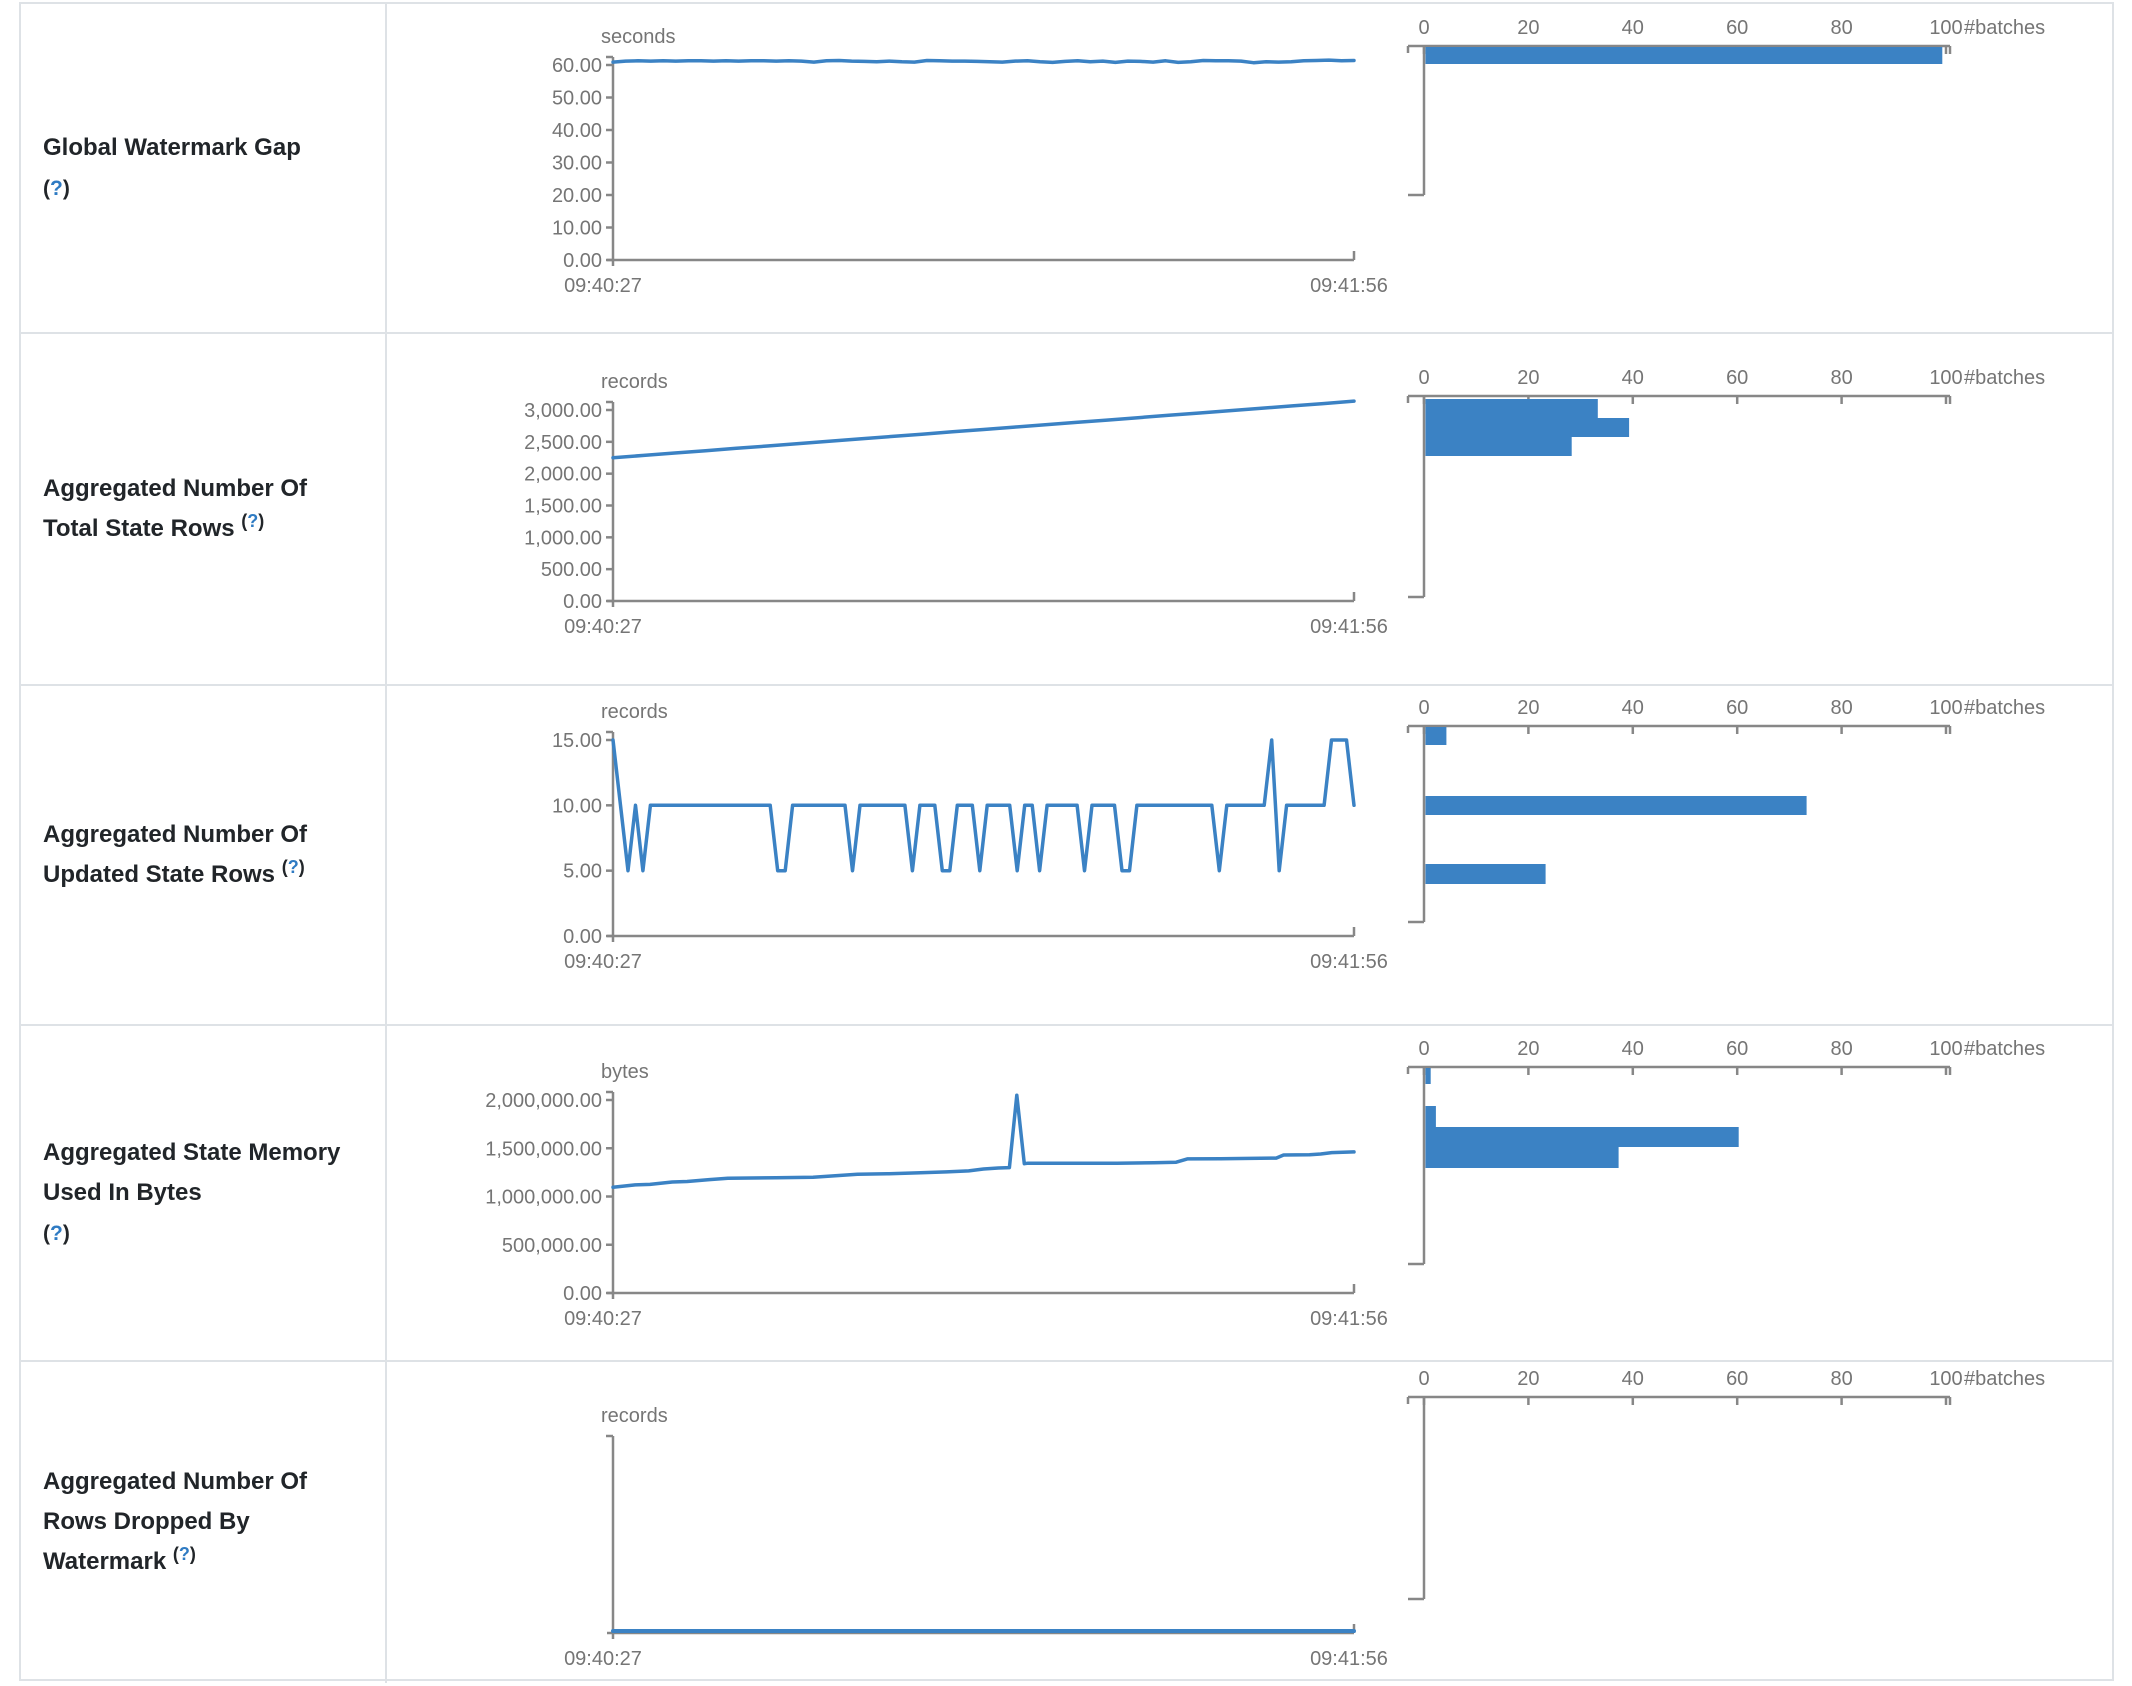  Describe the element at coordinates (571, 570) in the screenshot. I see `svg-text: 500.00` at that location.